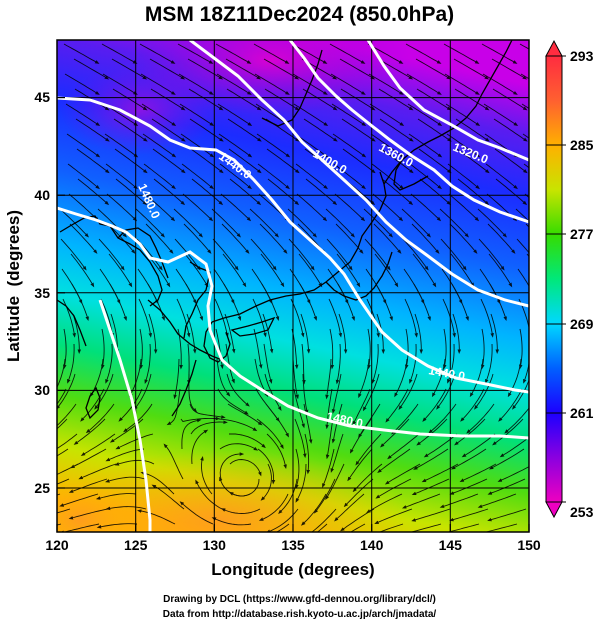 This screenshot has width=599, height=625. I want to click on x-tick-140: 140, so click(372, 545).